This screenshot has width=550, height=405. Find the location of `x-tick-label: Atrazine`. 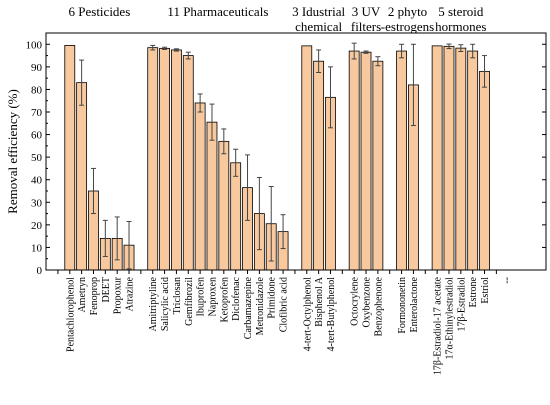

x-tick-label: Atrazine is located at coordinates (130, 293).